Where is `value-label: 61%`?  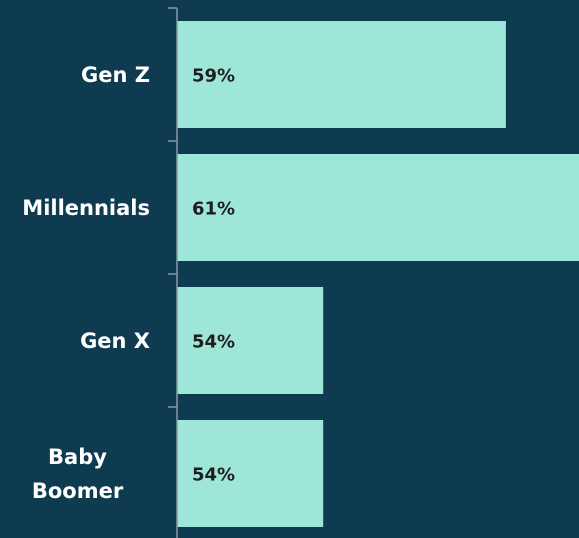
value-label: 61% is located at coordinates (213, 209).